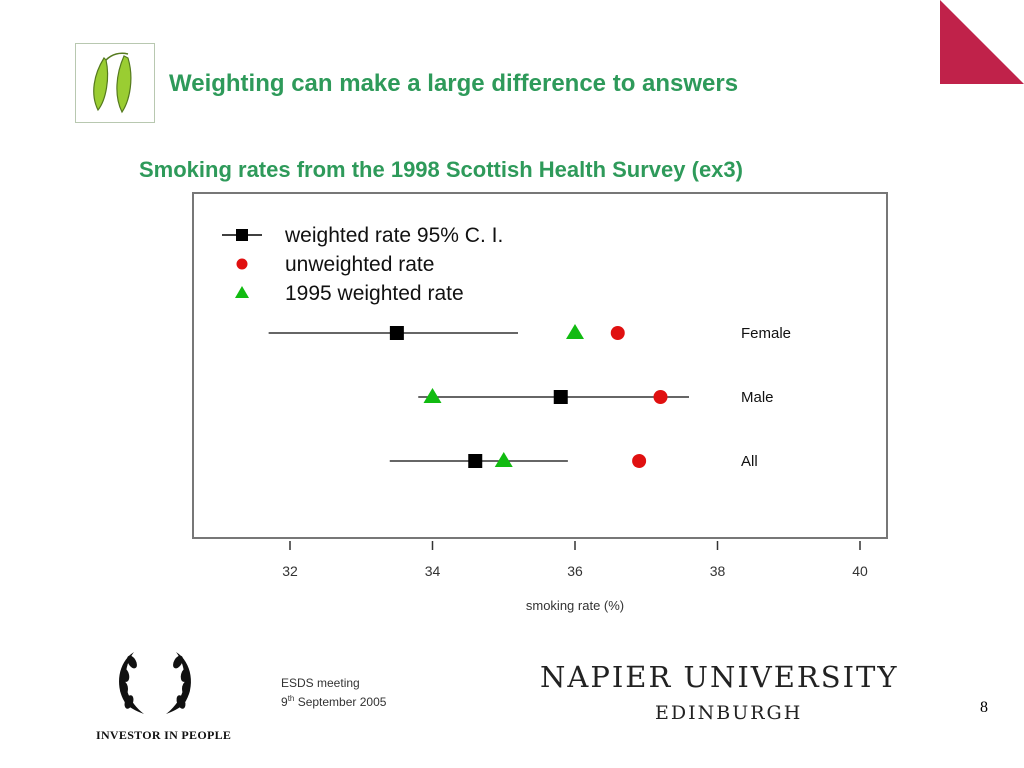 The image size is (1024, 768). I want to click on university-name: NAPIER UNIVERSITY, so click(719, 677).